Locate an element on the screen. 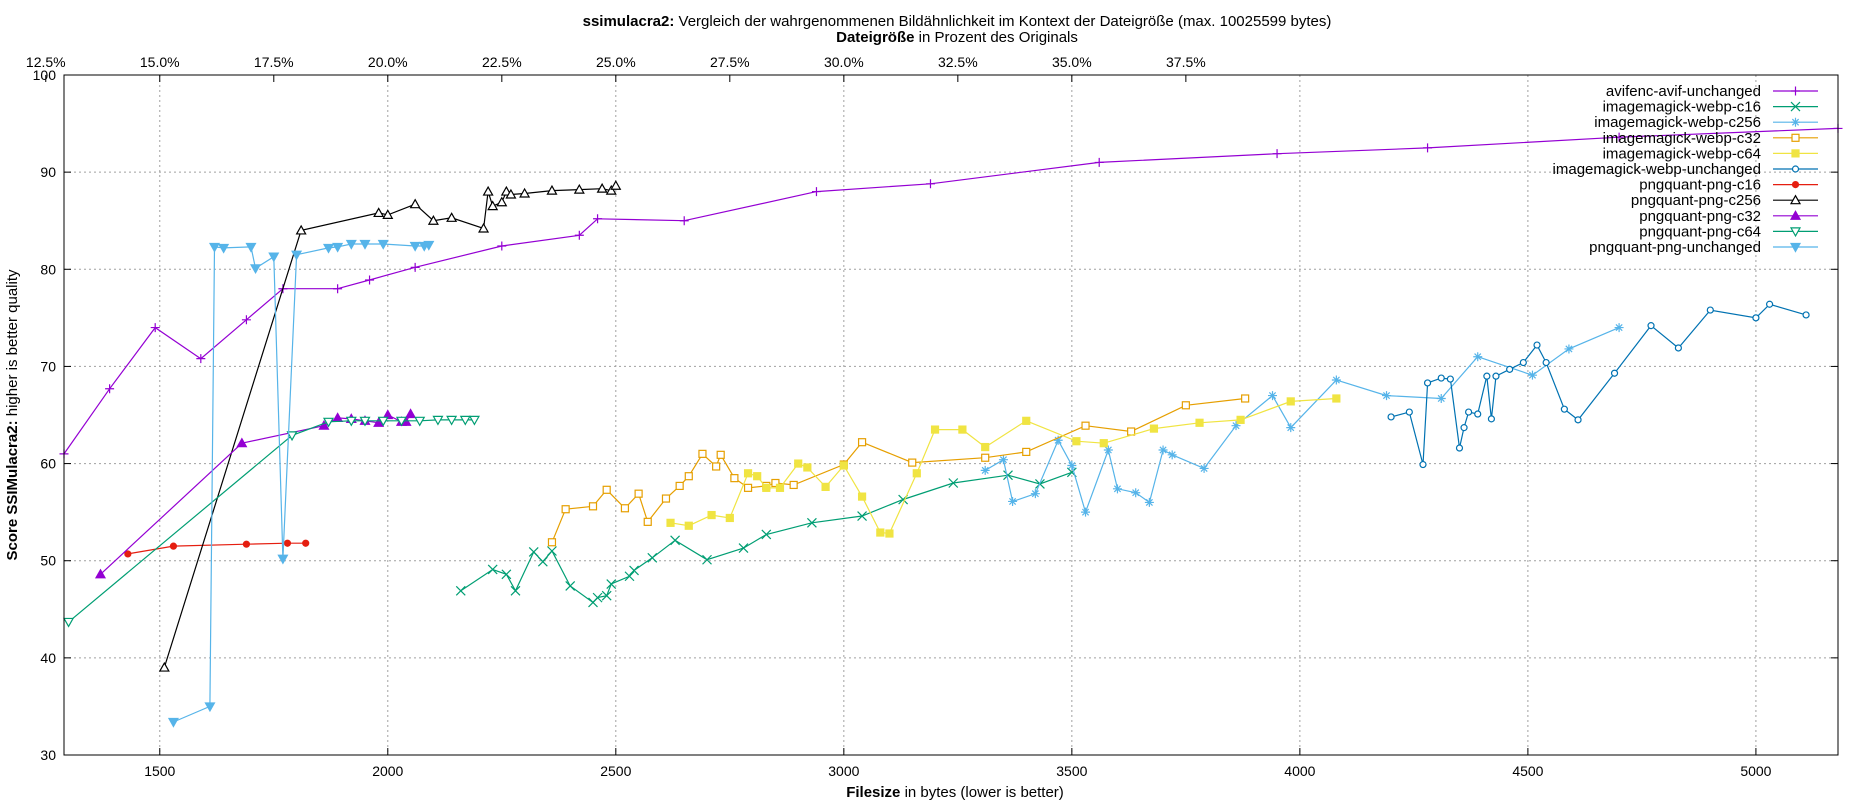 The height and width of the screenshot is (800, 1850). y-tick-label: 90 is located at coordinates (48, 172).